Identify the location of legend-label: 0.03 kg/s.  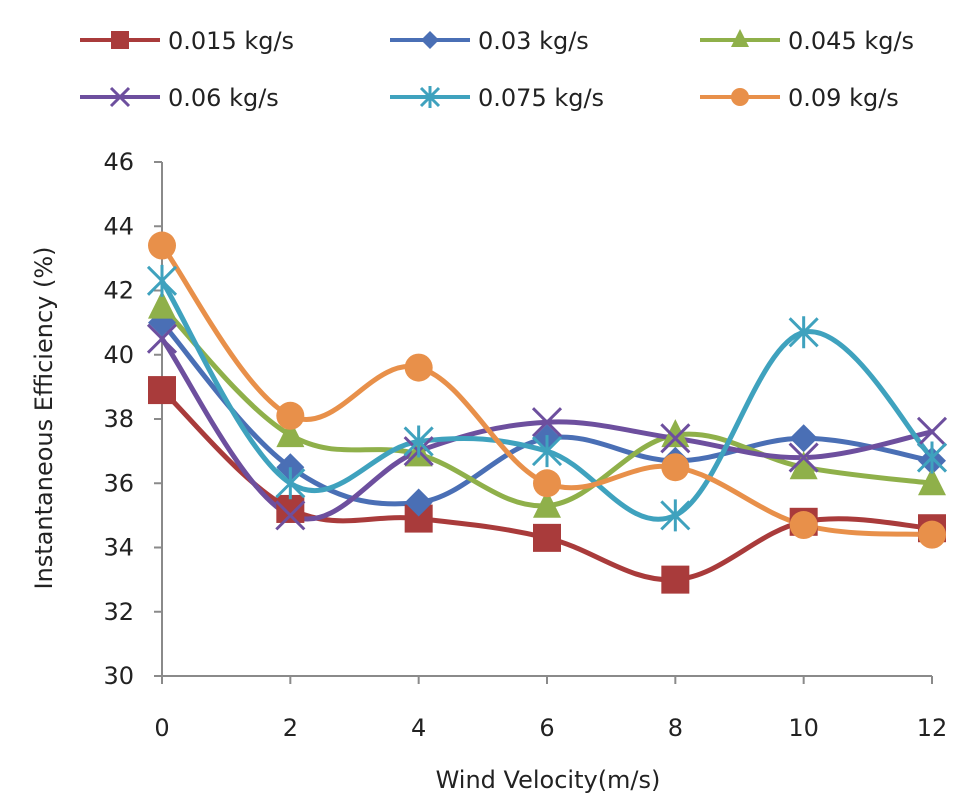
(533, 41).